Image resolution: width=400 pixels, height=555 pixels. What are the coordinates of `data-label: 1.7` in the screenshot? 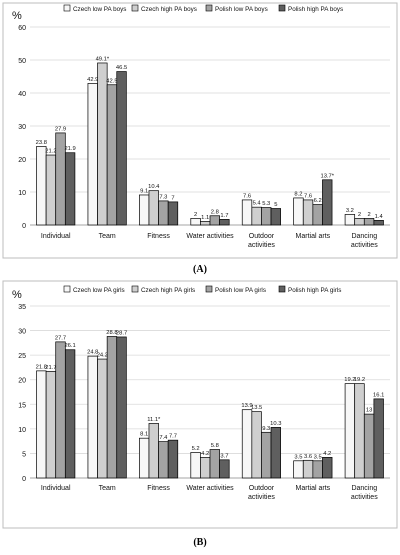 It's located at (224, 216).